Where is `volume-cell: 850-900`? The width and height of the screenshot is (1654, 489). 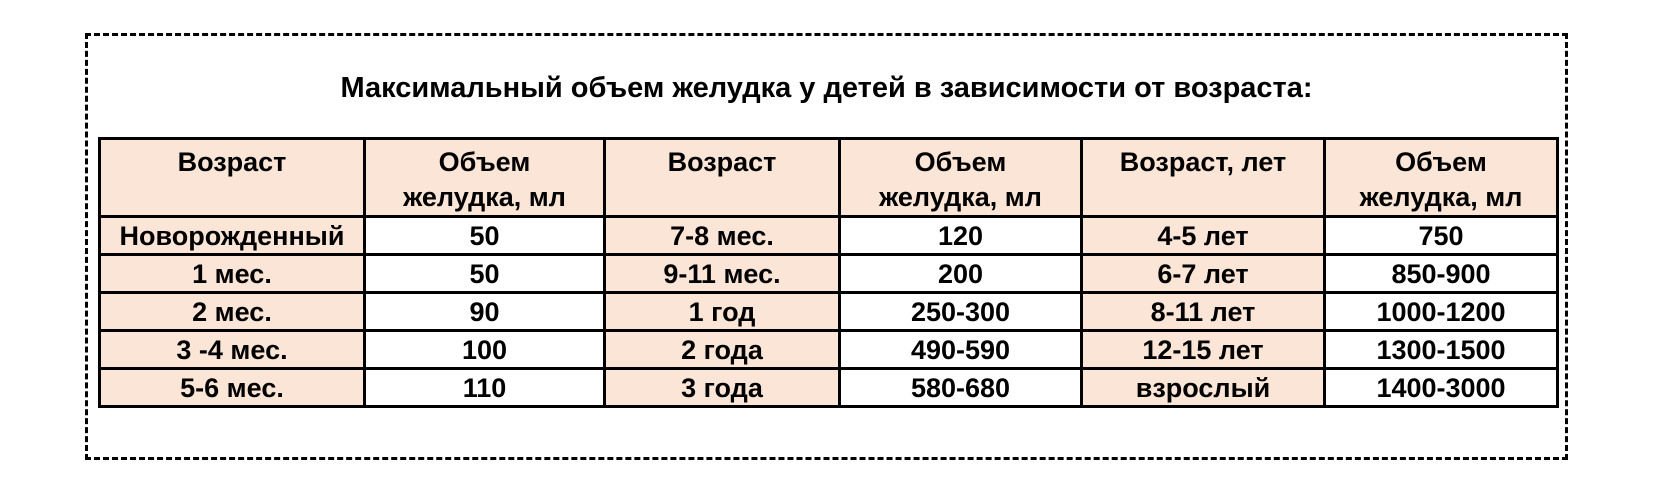
volume-cell: 850-900 is located at coordinates (1441, 273).